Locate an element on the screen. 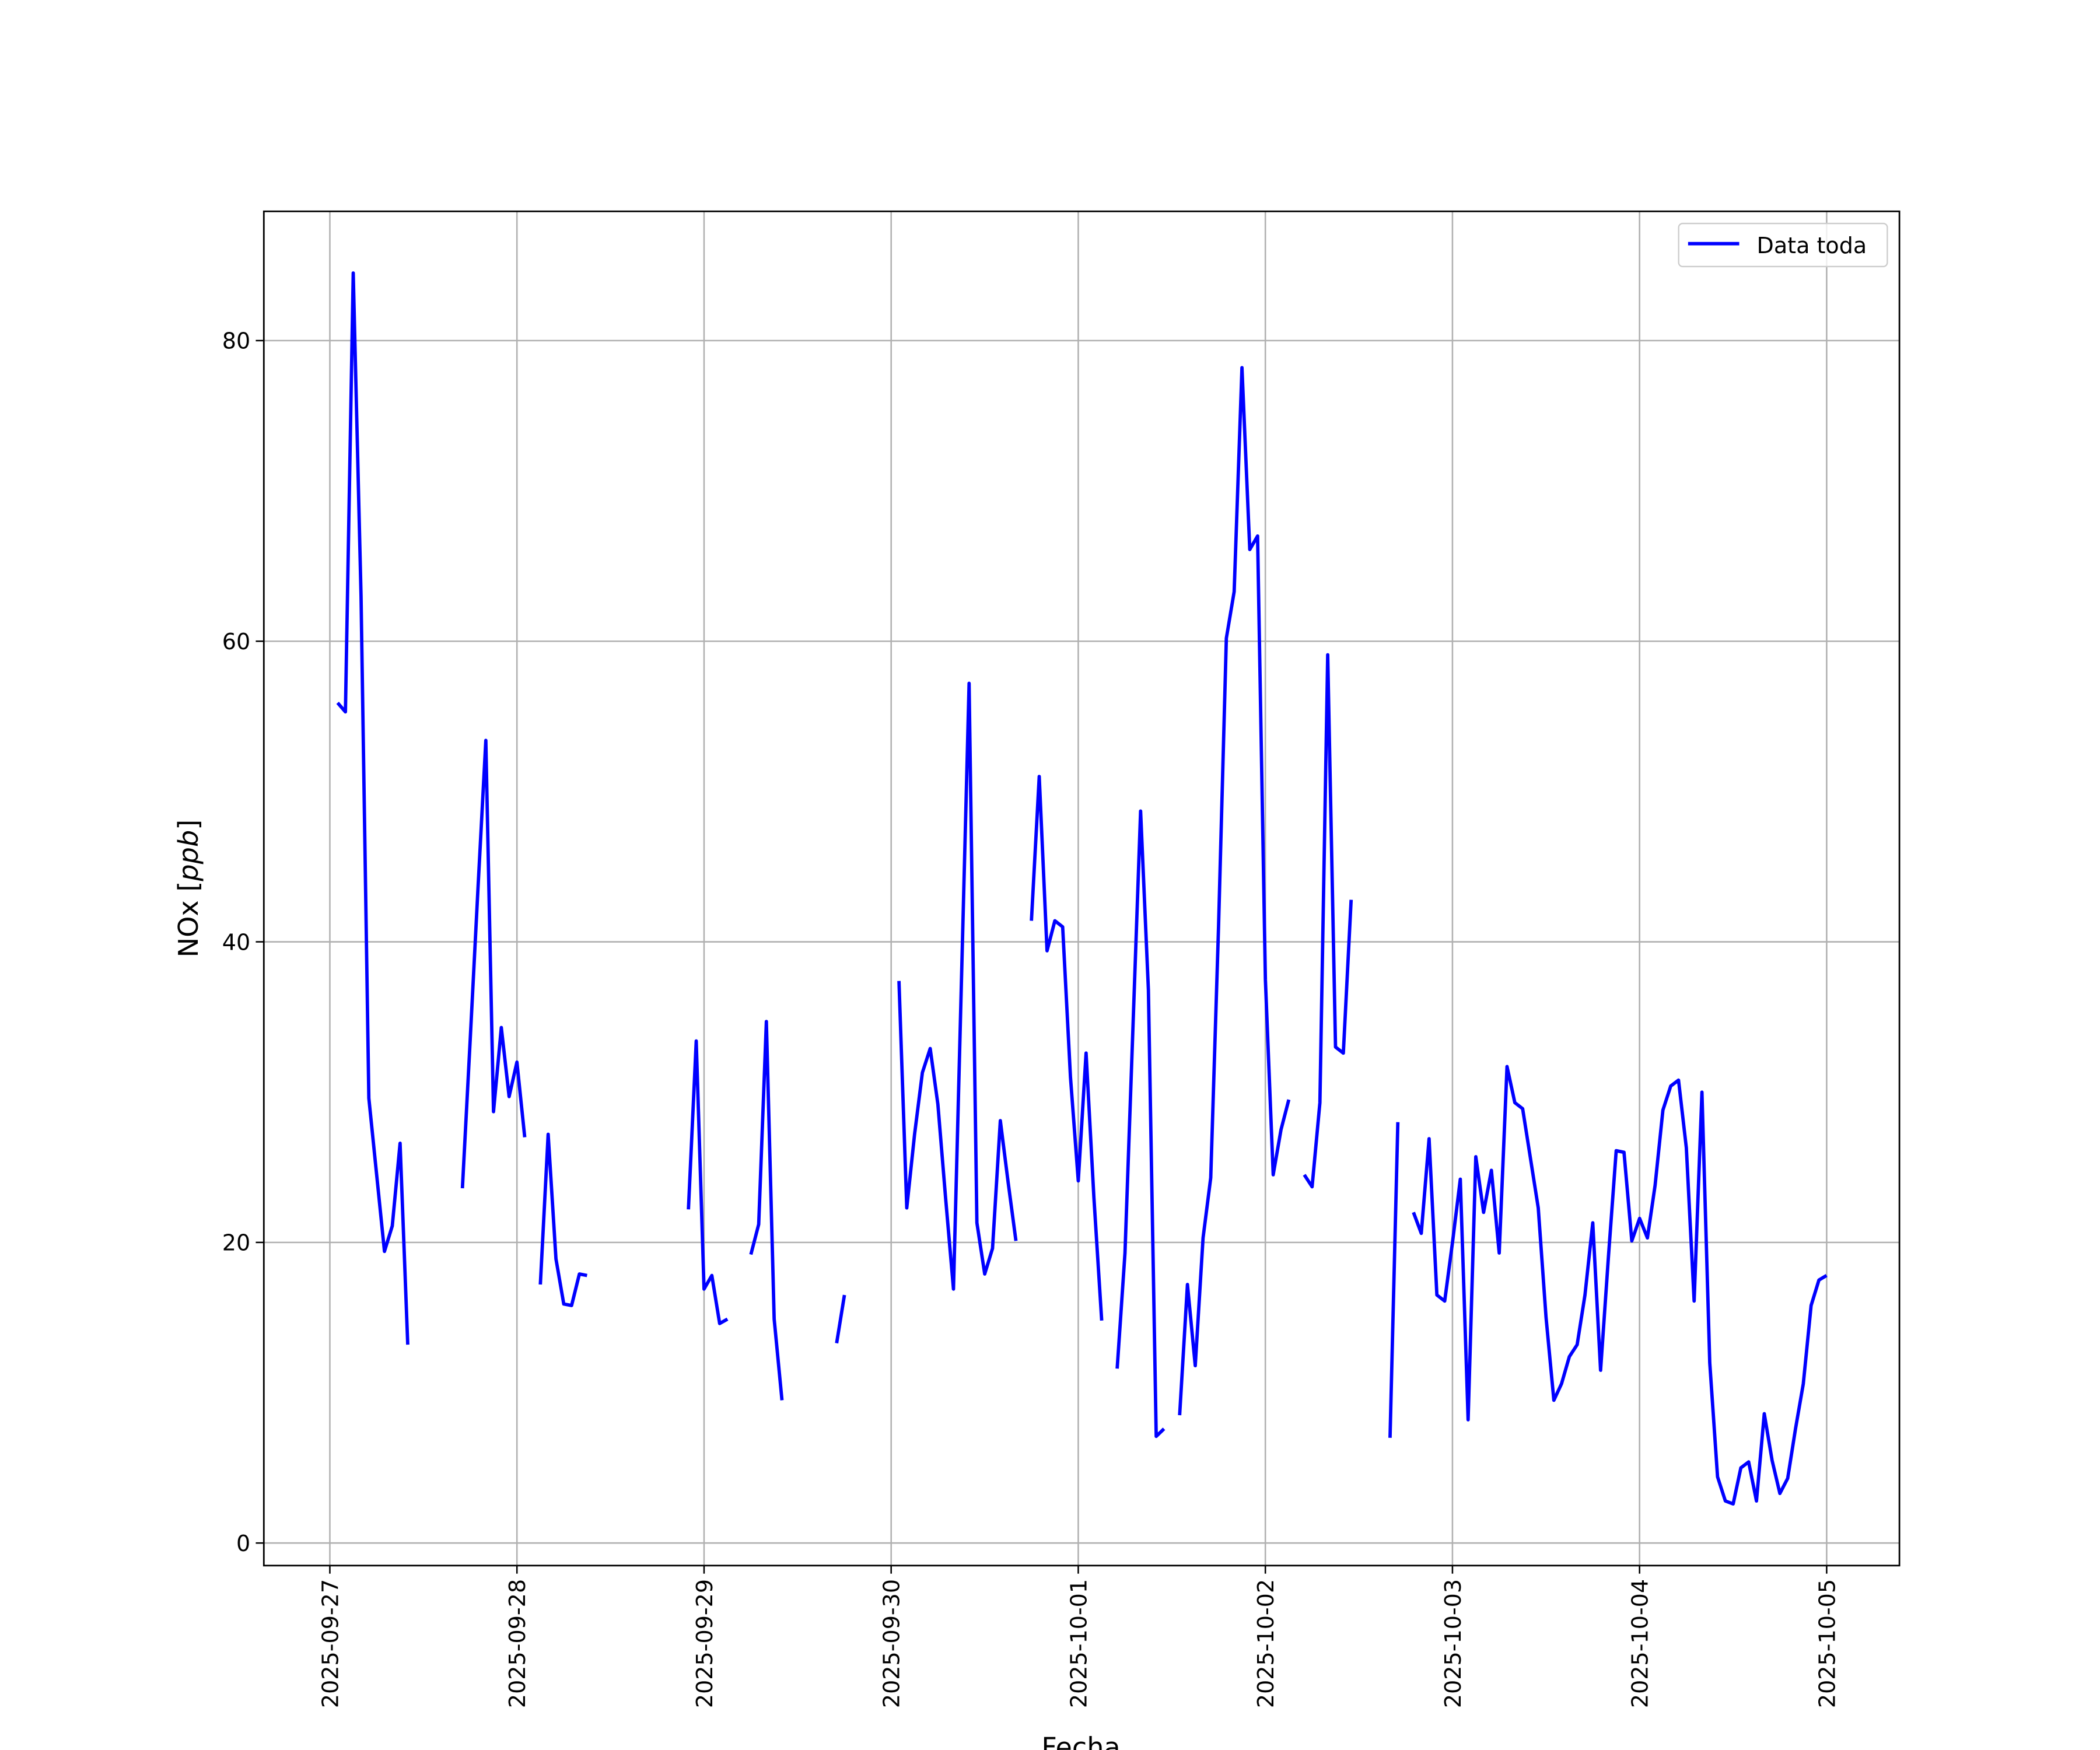  legend-label: Data toda is located at coordinates (1812, 245).